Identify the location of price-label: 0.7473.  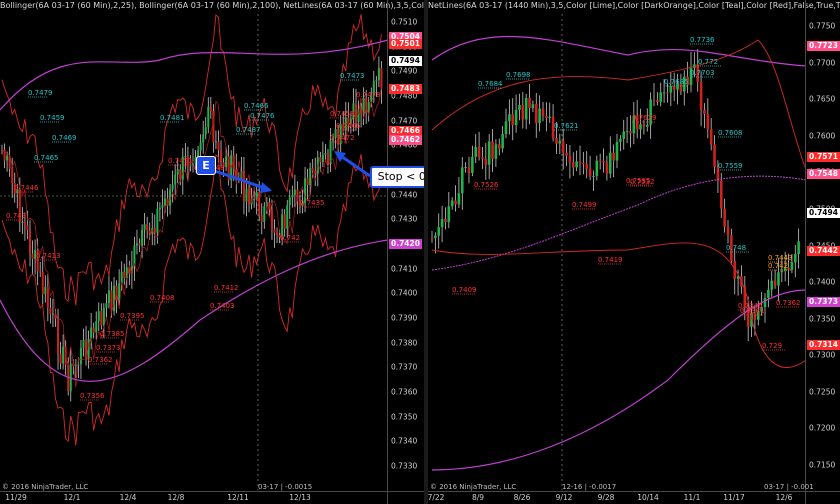
(352, 76).